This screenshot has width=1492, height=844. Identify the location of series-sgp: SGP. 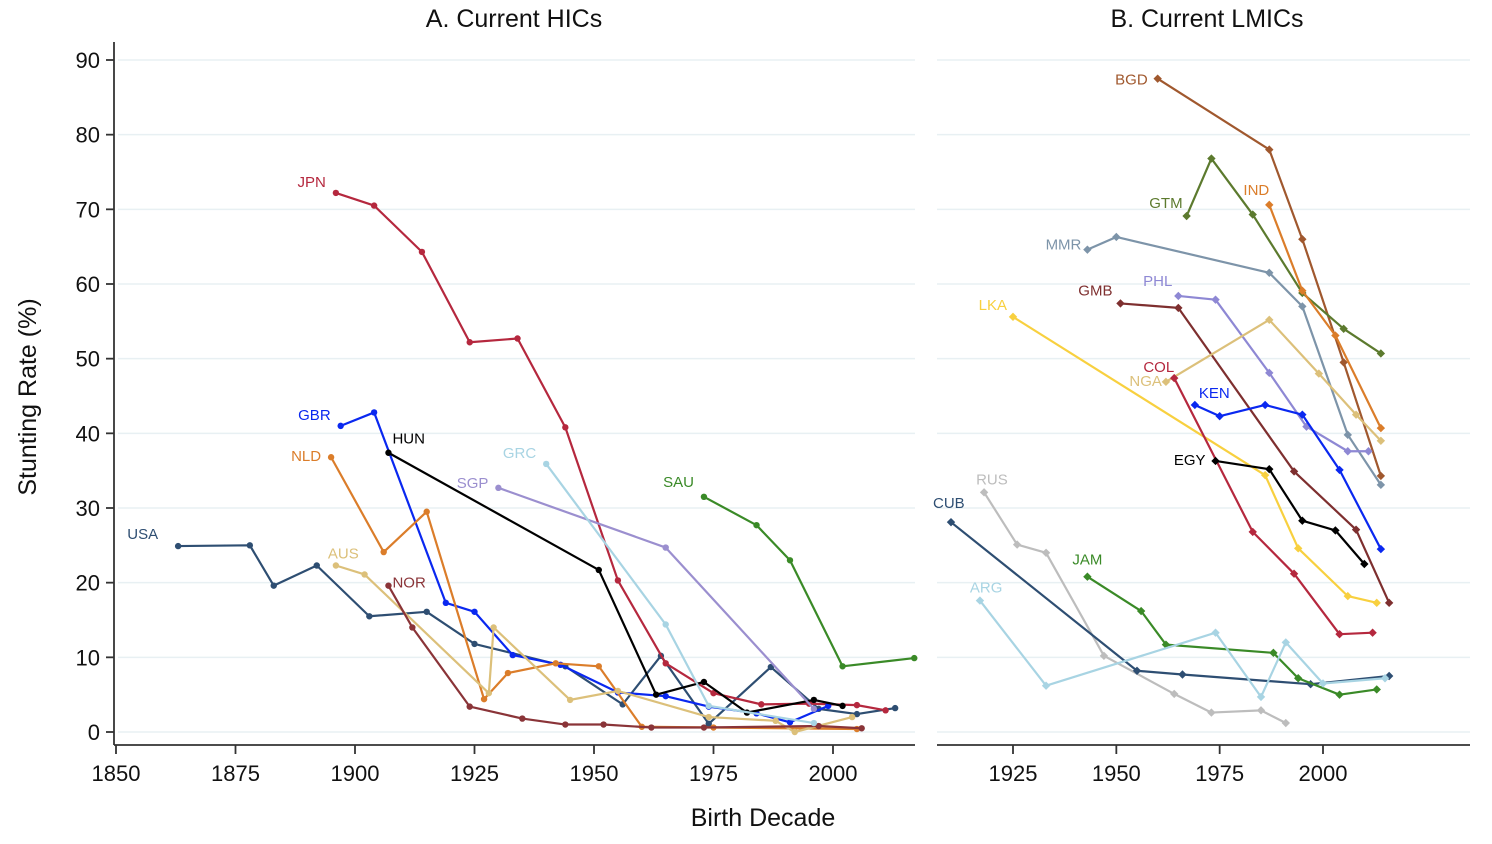
(637, 594).